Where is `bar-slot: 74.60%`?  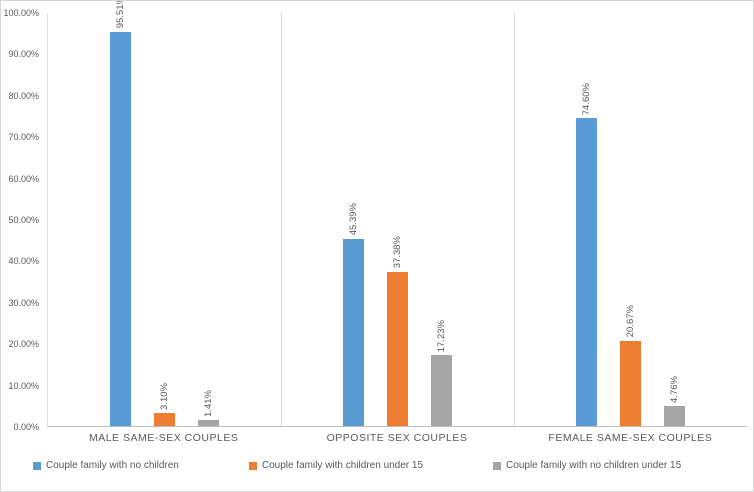
bar-slot: 74.60% is located at coordinates (586, 219).